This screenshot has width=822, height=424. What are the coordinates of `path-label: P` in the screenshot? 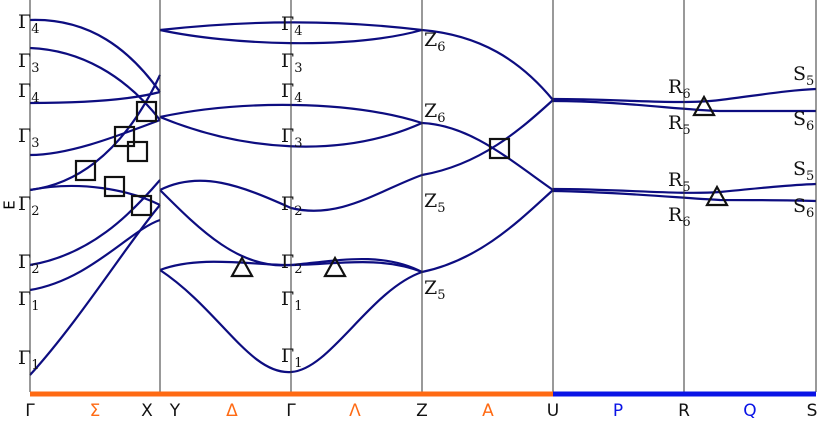 It's located at (618, 411).